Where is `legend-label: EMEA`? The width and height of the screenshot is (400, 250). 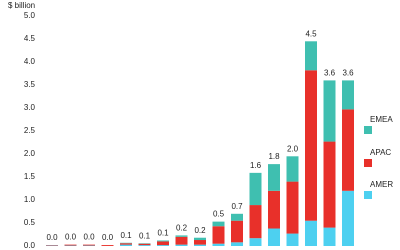
legend-label: EMEA is located at coordinates (381, 119).